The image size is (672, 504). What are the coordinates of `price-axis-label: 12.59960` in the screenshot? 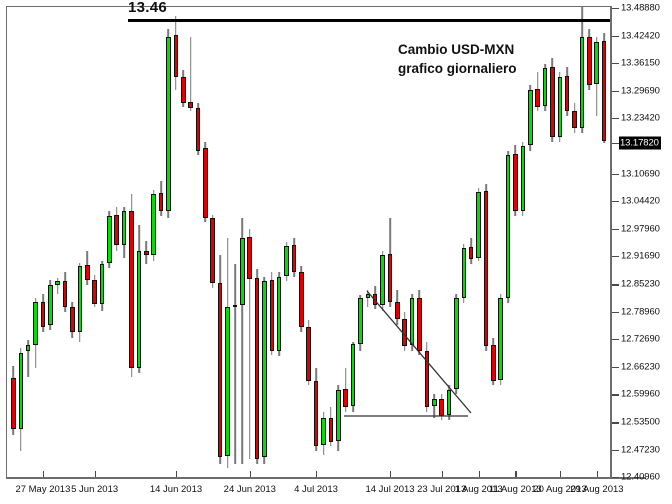 It's located at (640, 394).